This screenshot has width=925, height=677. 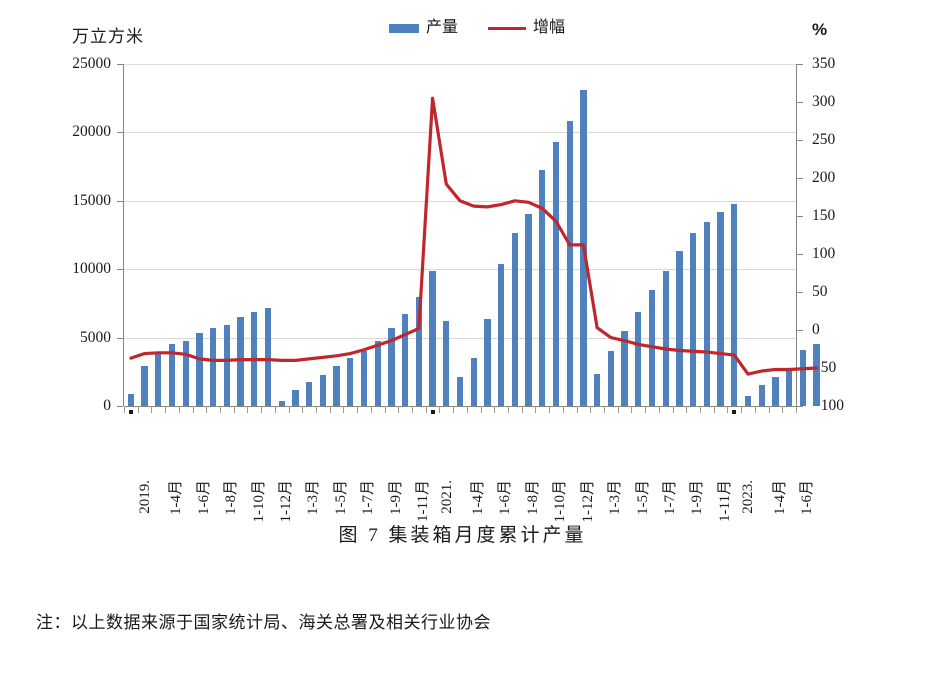 I want to click on right-axis-unit-label: %, so click(x=820, y=29).